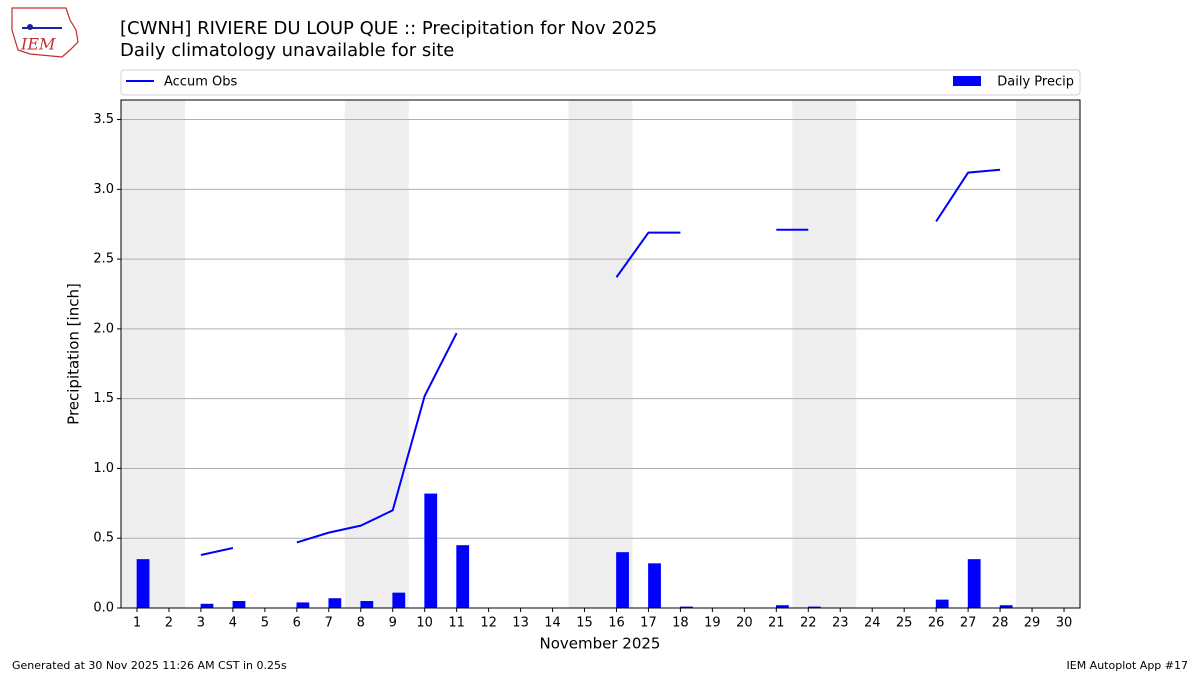  Describe the element at coordinates (393, 623) in the screenshot. I see `x-tick-label: 9` at that location.